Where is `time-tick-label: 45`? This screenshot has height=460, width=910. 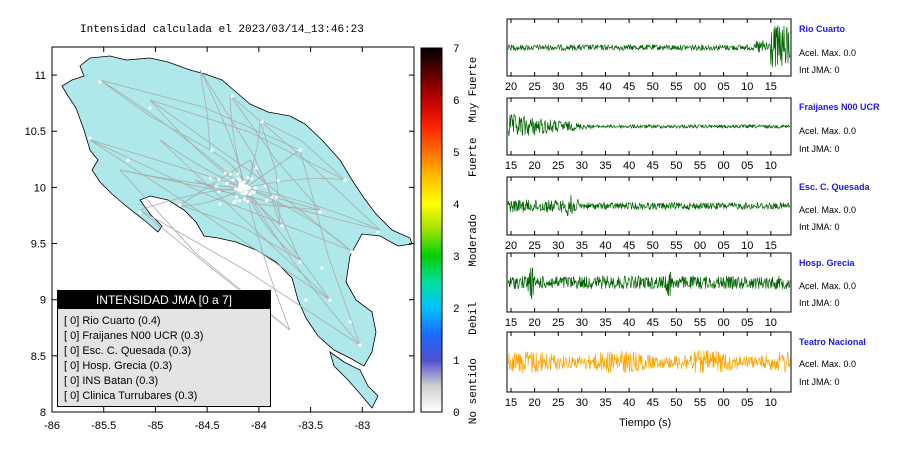 time-tick-label: 45 is located at coordinates (653, 403).